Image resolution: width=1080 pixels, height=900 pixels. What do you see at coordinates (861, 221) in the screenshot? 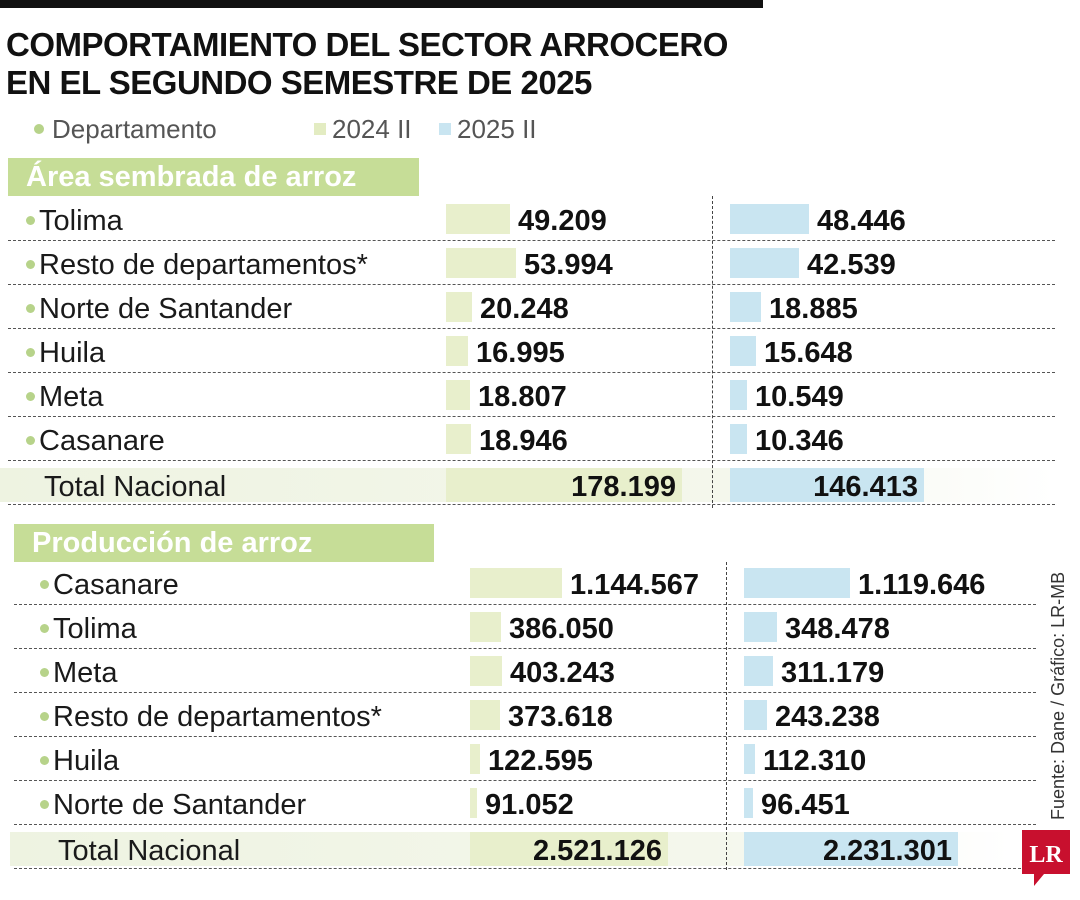
I see `data-label: 48.446` at bounding box center [861, 221].